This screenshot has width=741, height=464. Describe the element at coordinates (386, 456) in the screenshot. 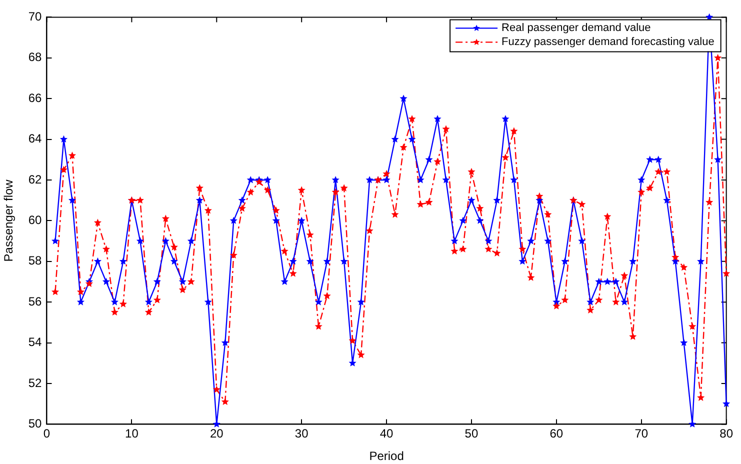

I see `x-axis-title: Period` at that location.